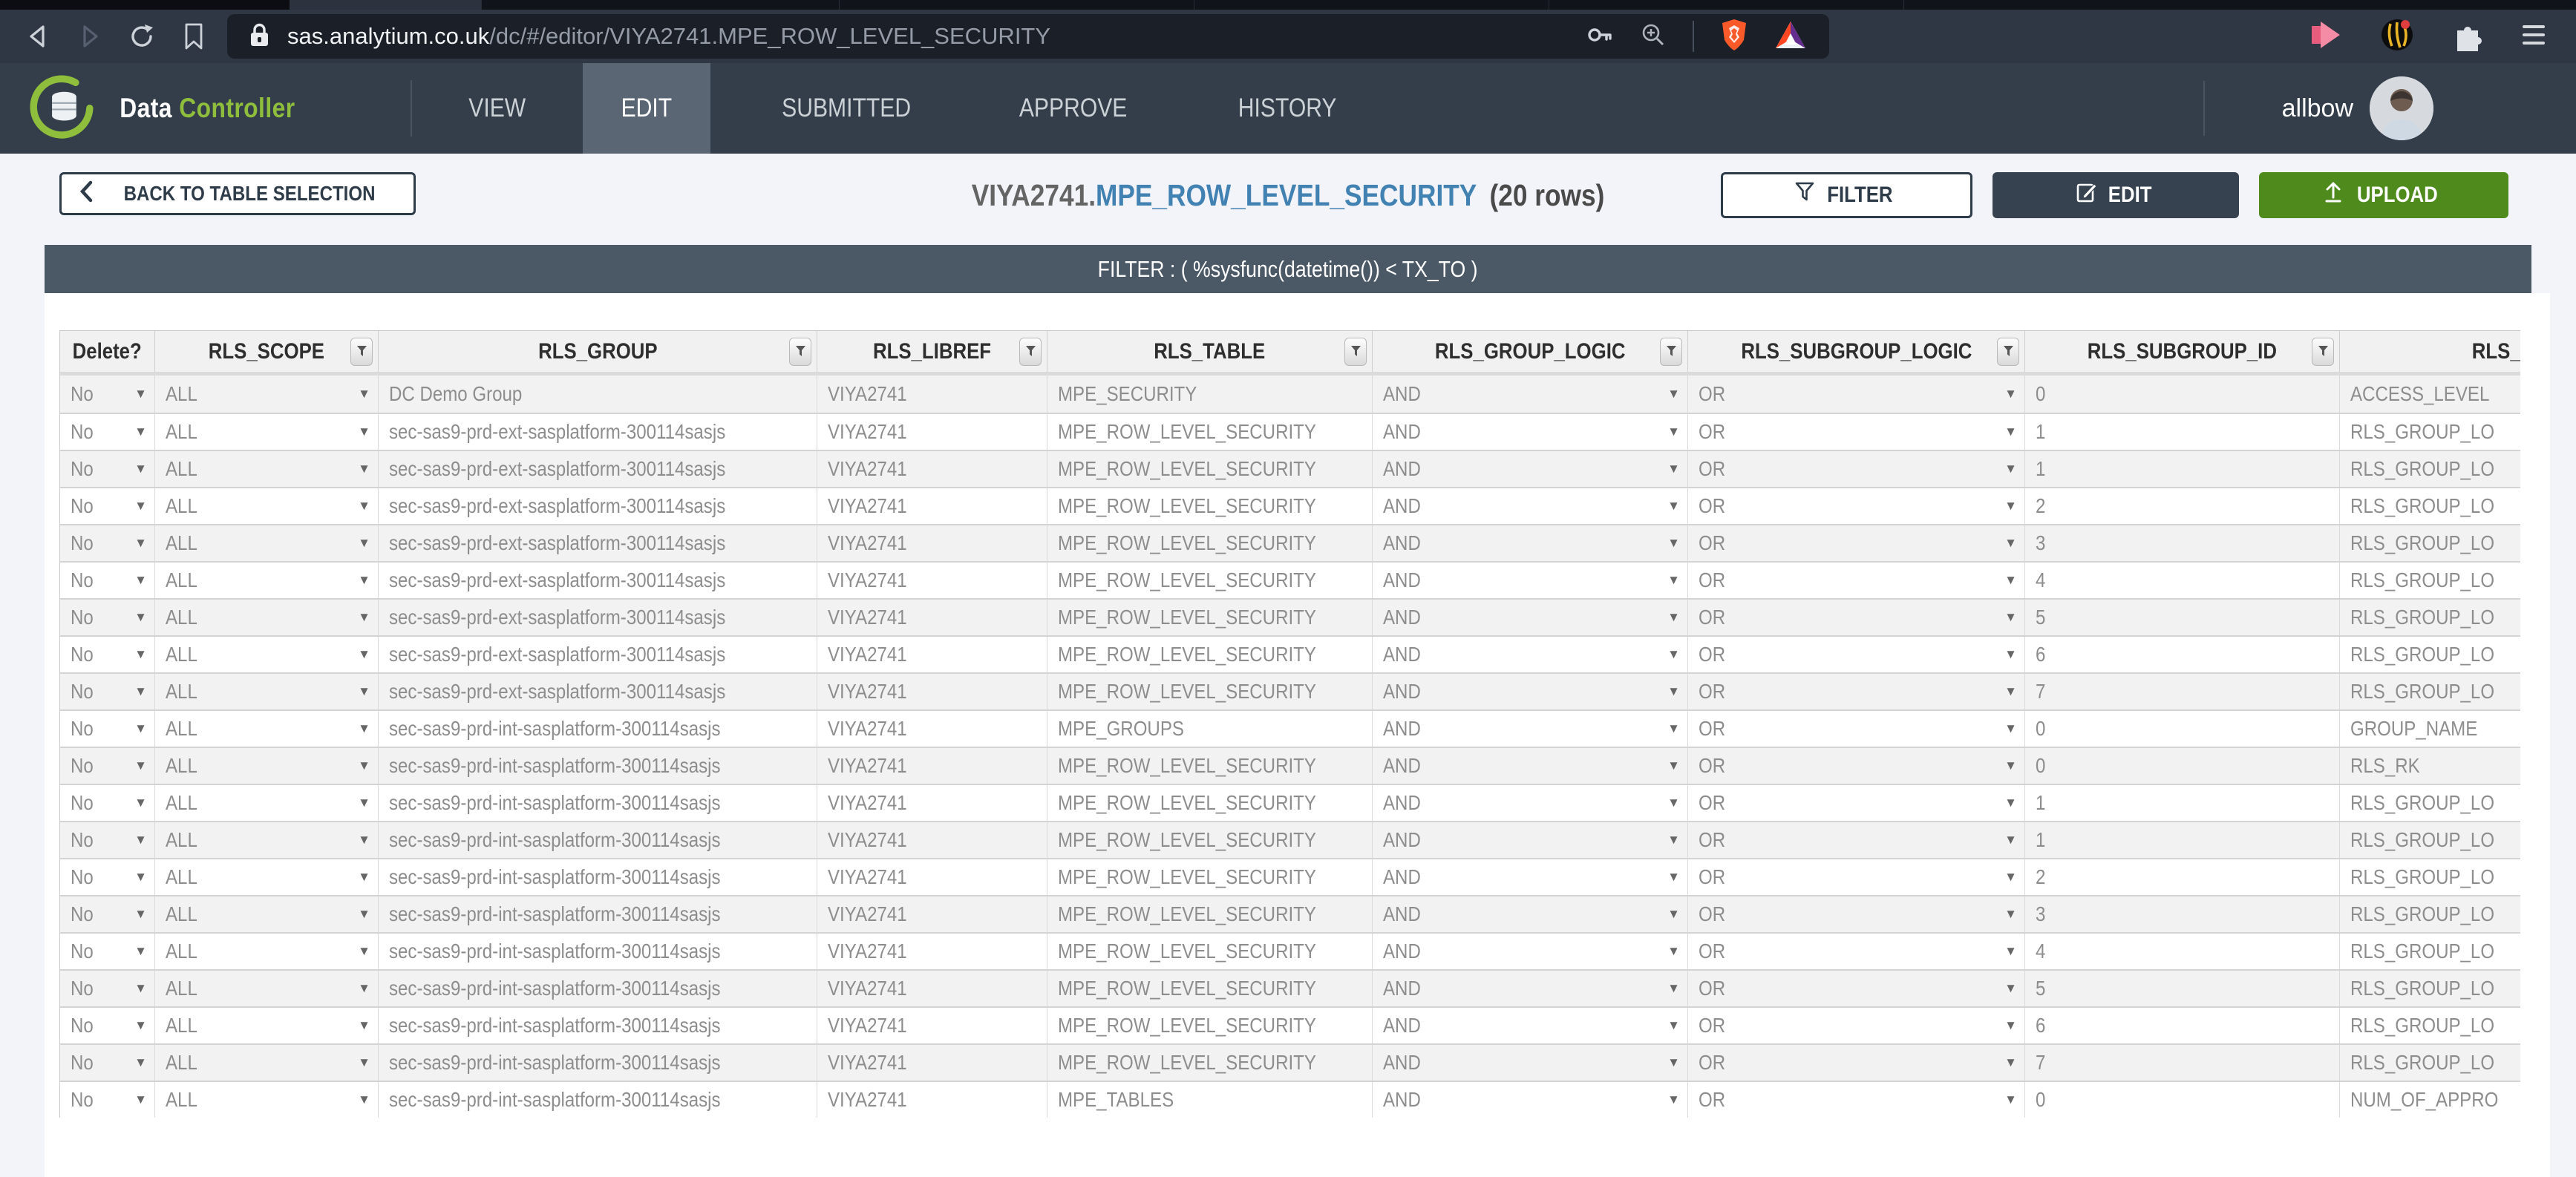  I want to click on browser-tab-active, so click(386, 5).